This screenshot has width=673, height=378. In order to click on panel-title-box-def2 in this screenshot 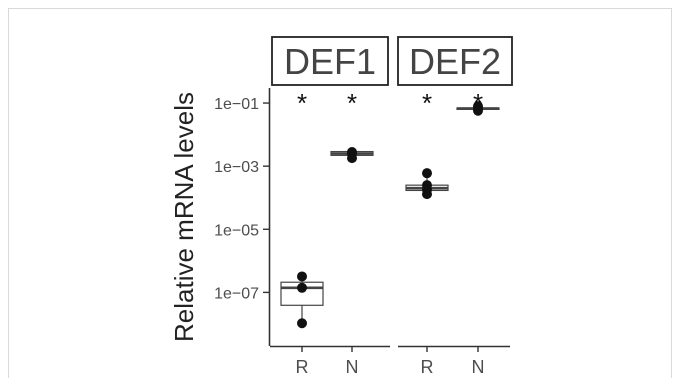, I will do `click(455, 61)`.